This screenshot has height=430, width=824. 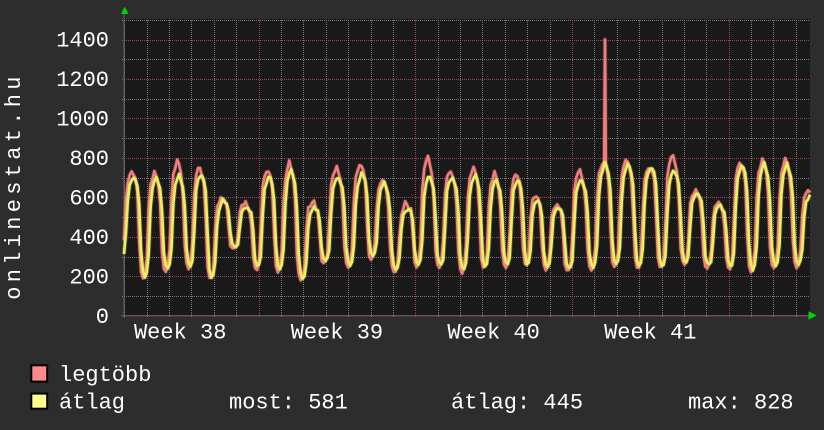 I want to click on svg-text: max: 828, so click(x=741, y=403).